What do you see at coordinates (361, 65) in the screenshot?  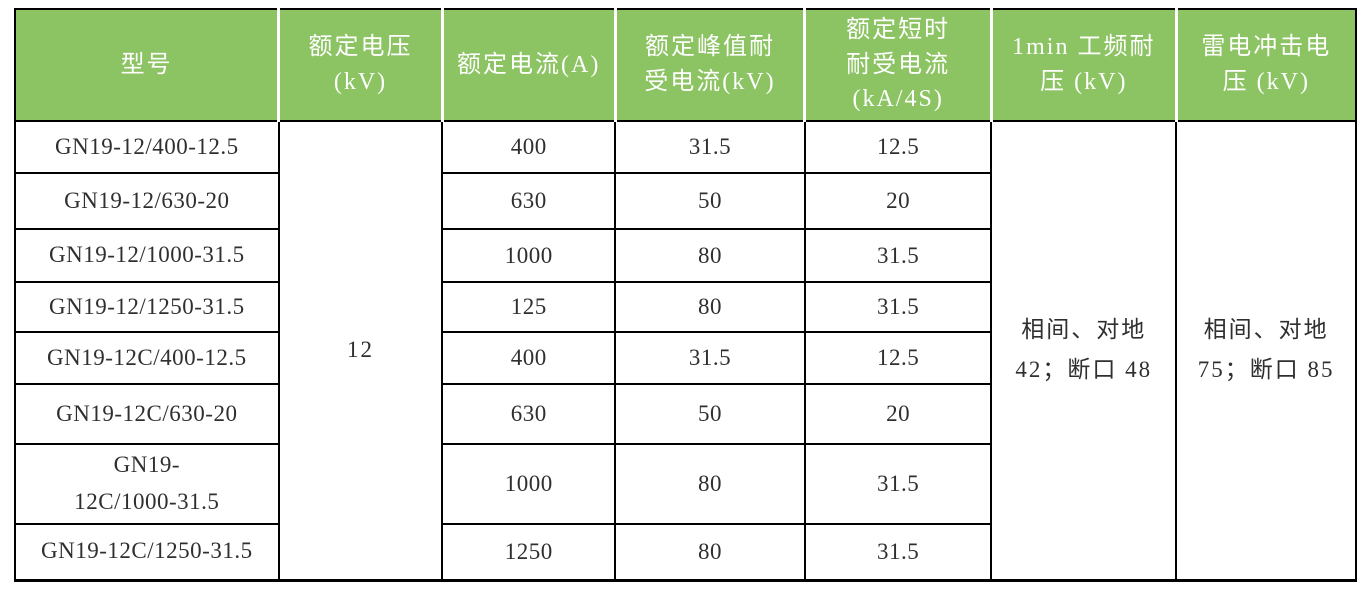 I see `header-rated-voltage: 额定电压 (kV)` at bounding box center [361, 65].